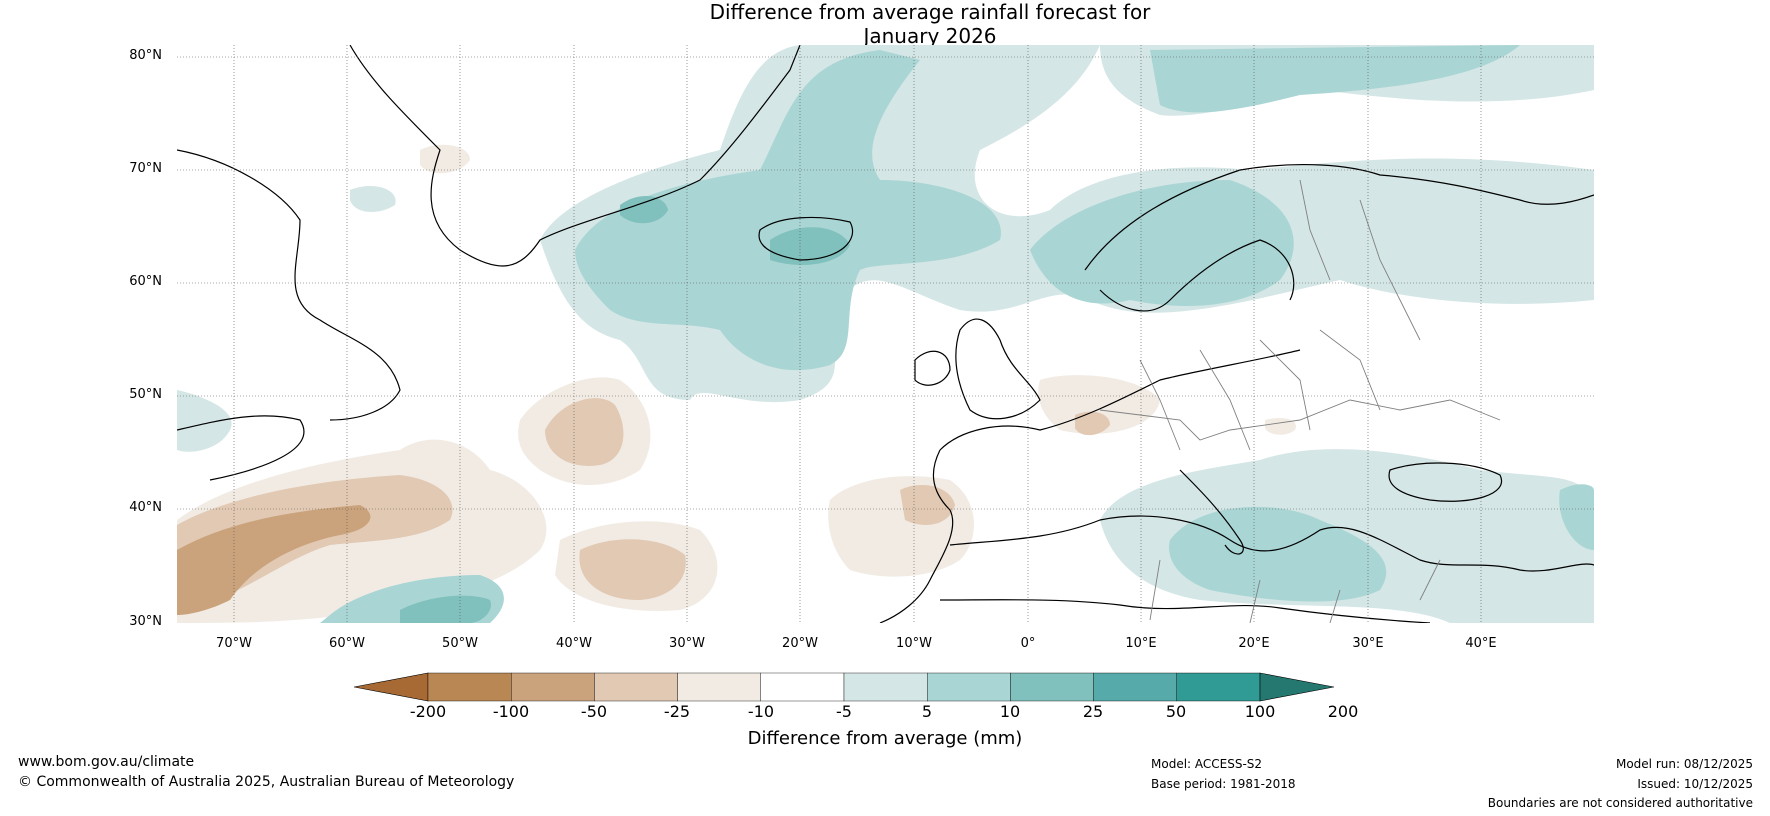  What do you see at coordinates (1278, 554) in the screenshot?
I see `wet-region-ionian` at bounding box center [1278, 554].